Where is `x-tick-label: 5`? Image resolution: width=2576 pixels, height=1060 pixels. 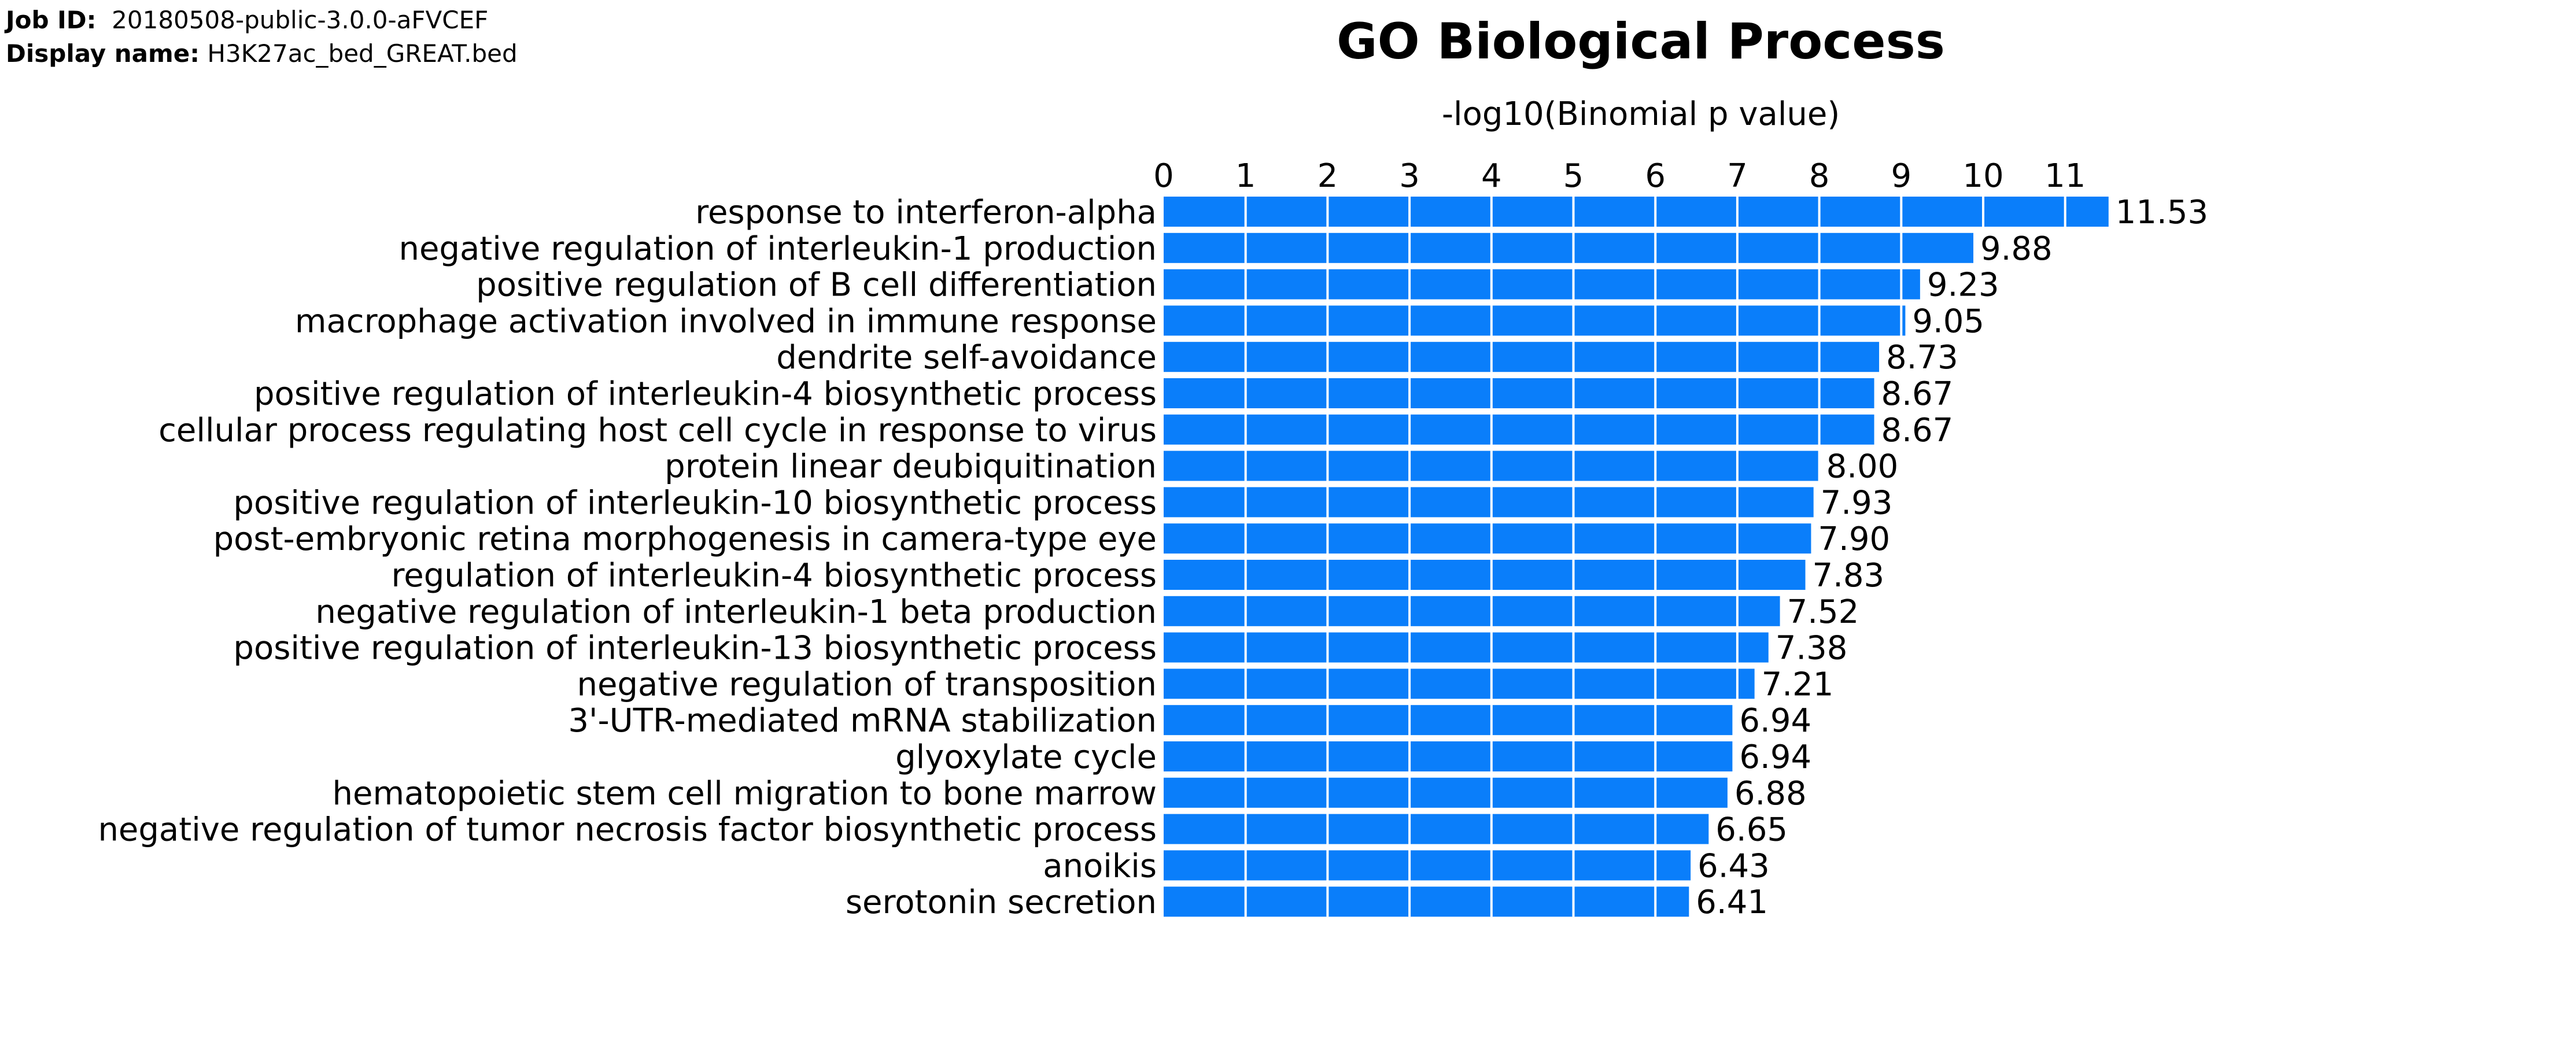
x-tick-label: 5 is located at coordinates (1573, 176).